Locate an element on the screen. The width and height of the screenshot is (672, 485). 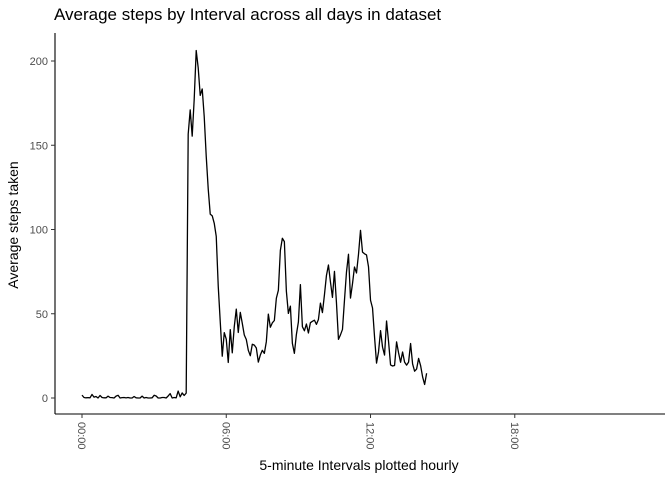
y-tick-label: 0 is located at coordinates (45, 399).